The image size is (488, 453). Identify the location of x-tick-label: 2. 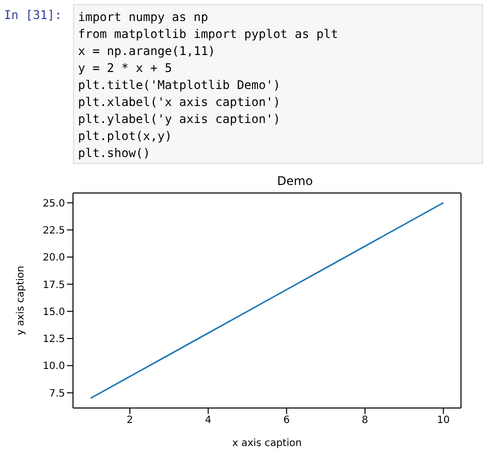
(130, 420).